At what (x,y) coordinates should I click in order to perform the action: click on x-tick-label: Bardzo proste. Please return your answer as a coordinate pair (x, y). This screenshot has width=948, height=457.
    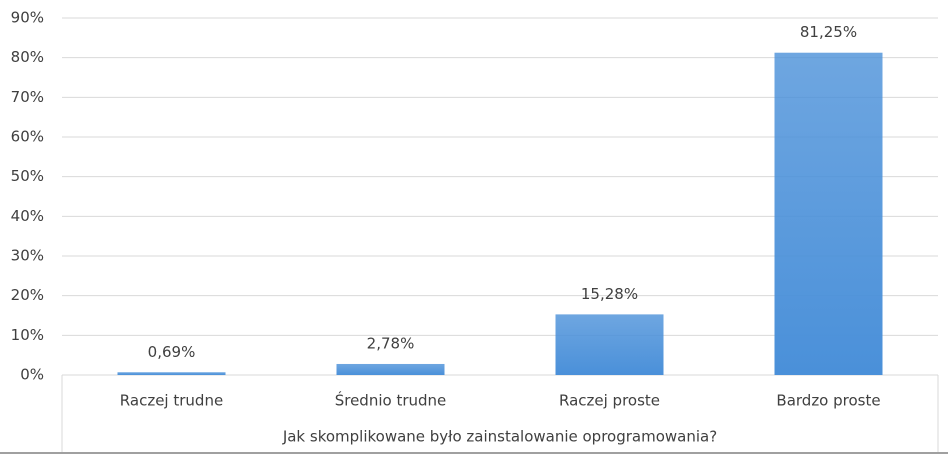
    Looking at the image, I should click on (828, 401).